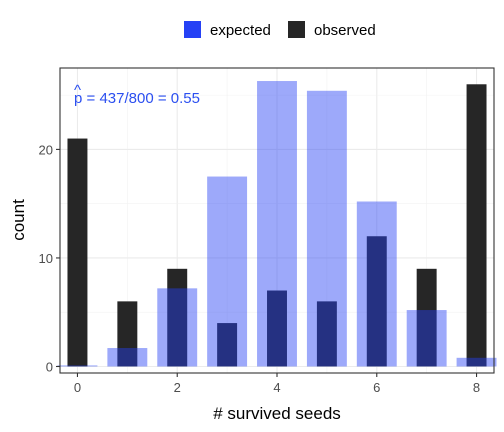  Describe the element at coordinates (141, 98) in the screenshot. I see `p-hat-value: = 437/800 = 0.55` at that location.